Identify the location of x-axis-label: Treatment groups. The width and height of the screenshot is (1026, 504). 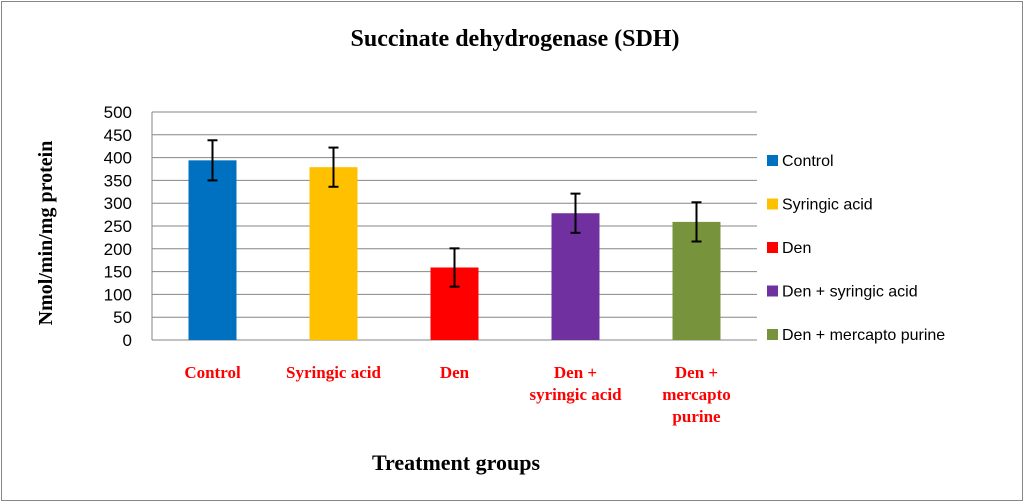
(456, 462).